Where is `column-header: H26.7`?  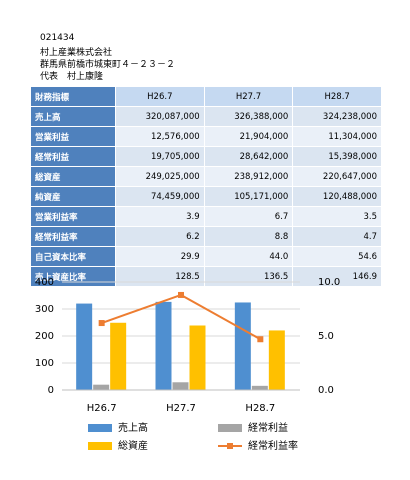 column-header: H26.7 is located at coordinates (160, 96).